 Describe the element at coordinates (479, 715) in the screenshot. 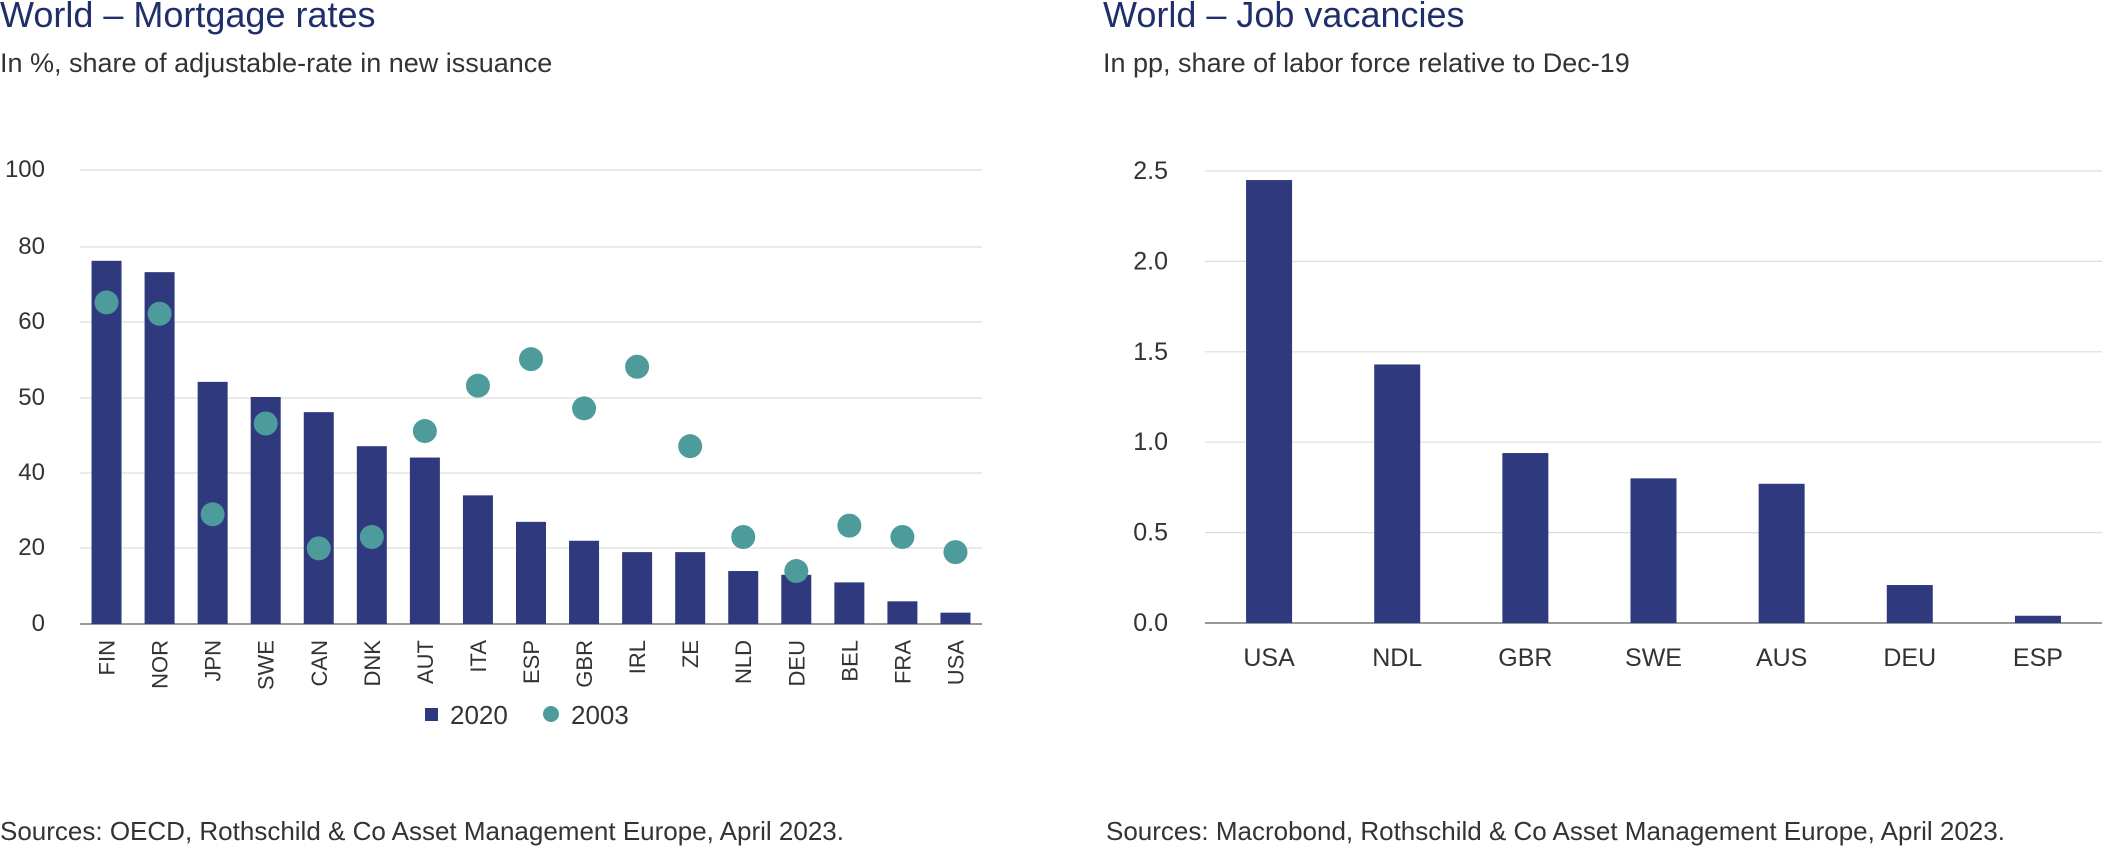

I see `legend-label-2020: 2020` at that location.